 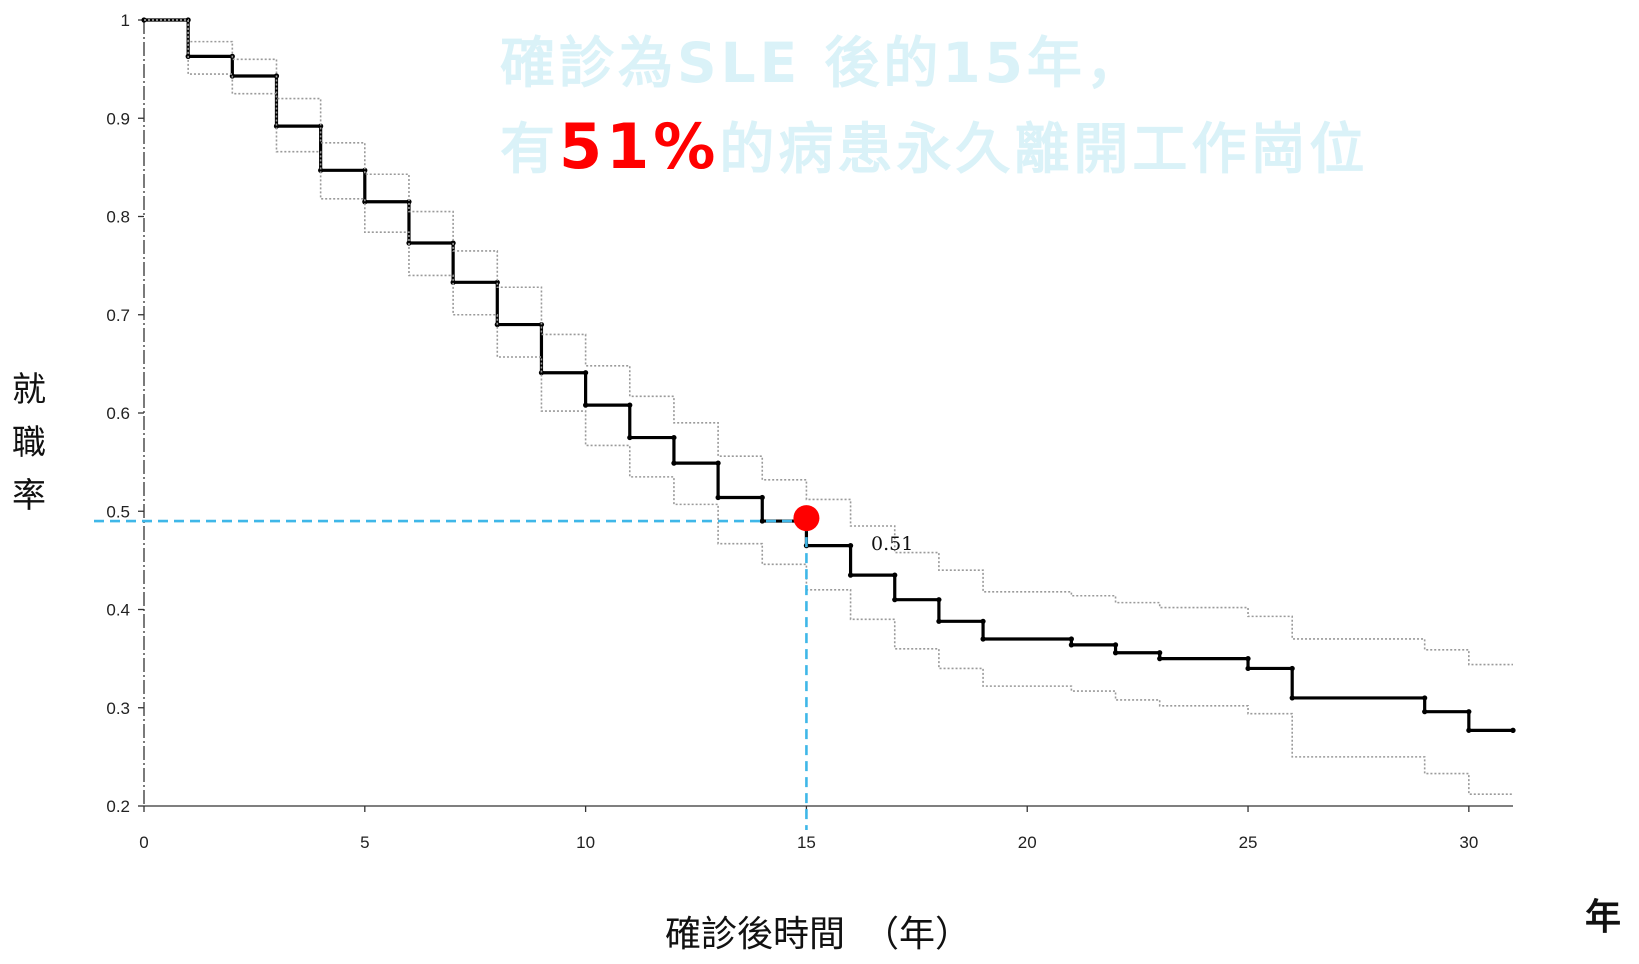 I want to click on x-tick-label: 15, so click(x=806, y=842).